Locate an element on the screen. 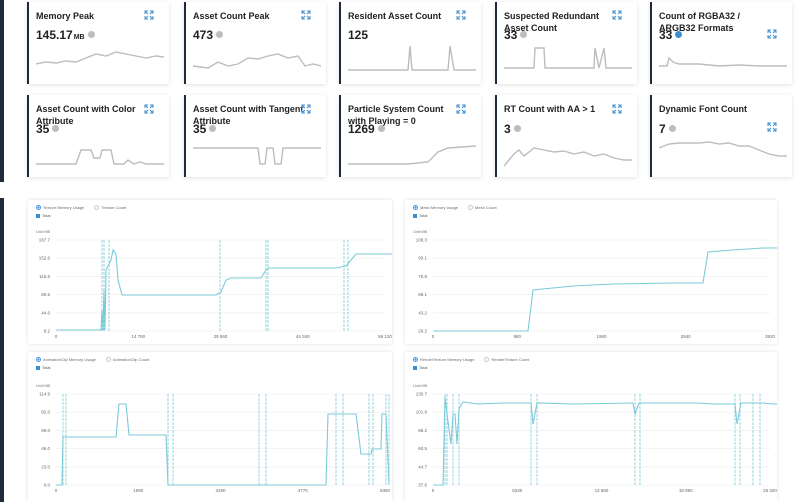 The height and width of the screenshot is (502, 800). y-tick-label: 114.9 is located at coordinates (44, 394).